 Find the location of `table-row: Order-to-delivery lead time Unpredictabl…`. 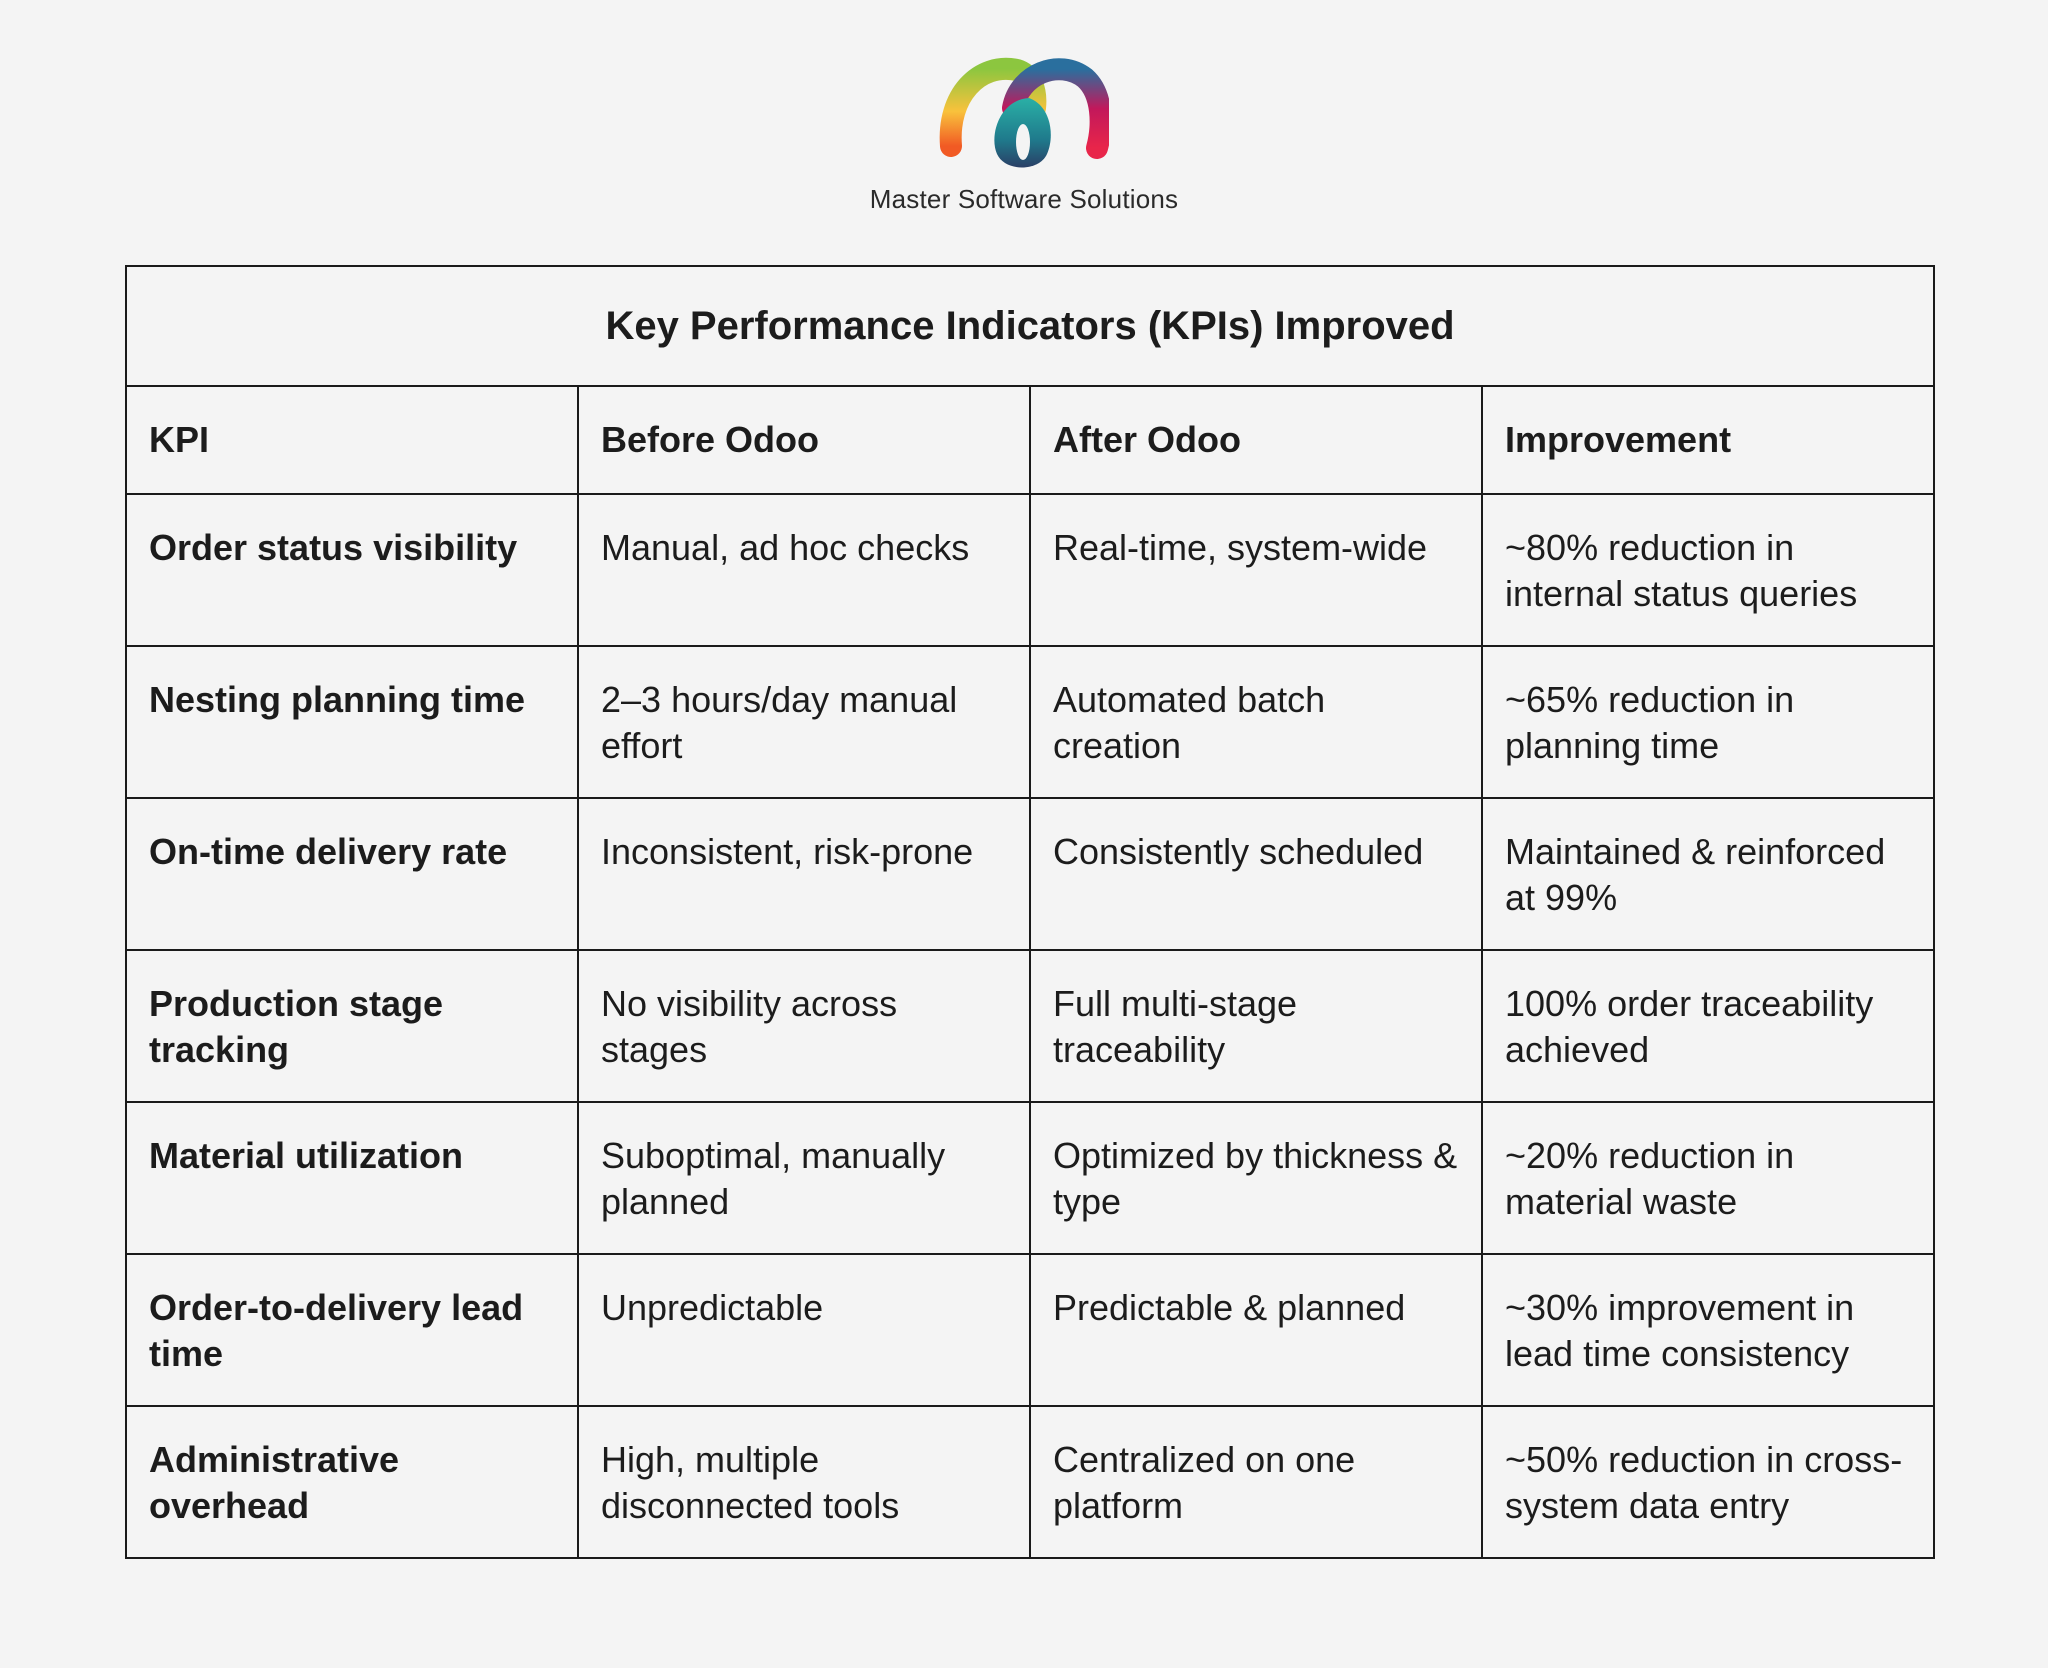

table-row: Order-to-delivery lead time Unpredictabl… is located at coordinates (1030, 1330).